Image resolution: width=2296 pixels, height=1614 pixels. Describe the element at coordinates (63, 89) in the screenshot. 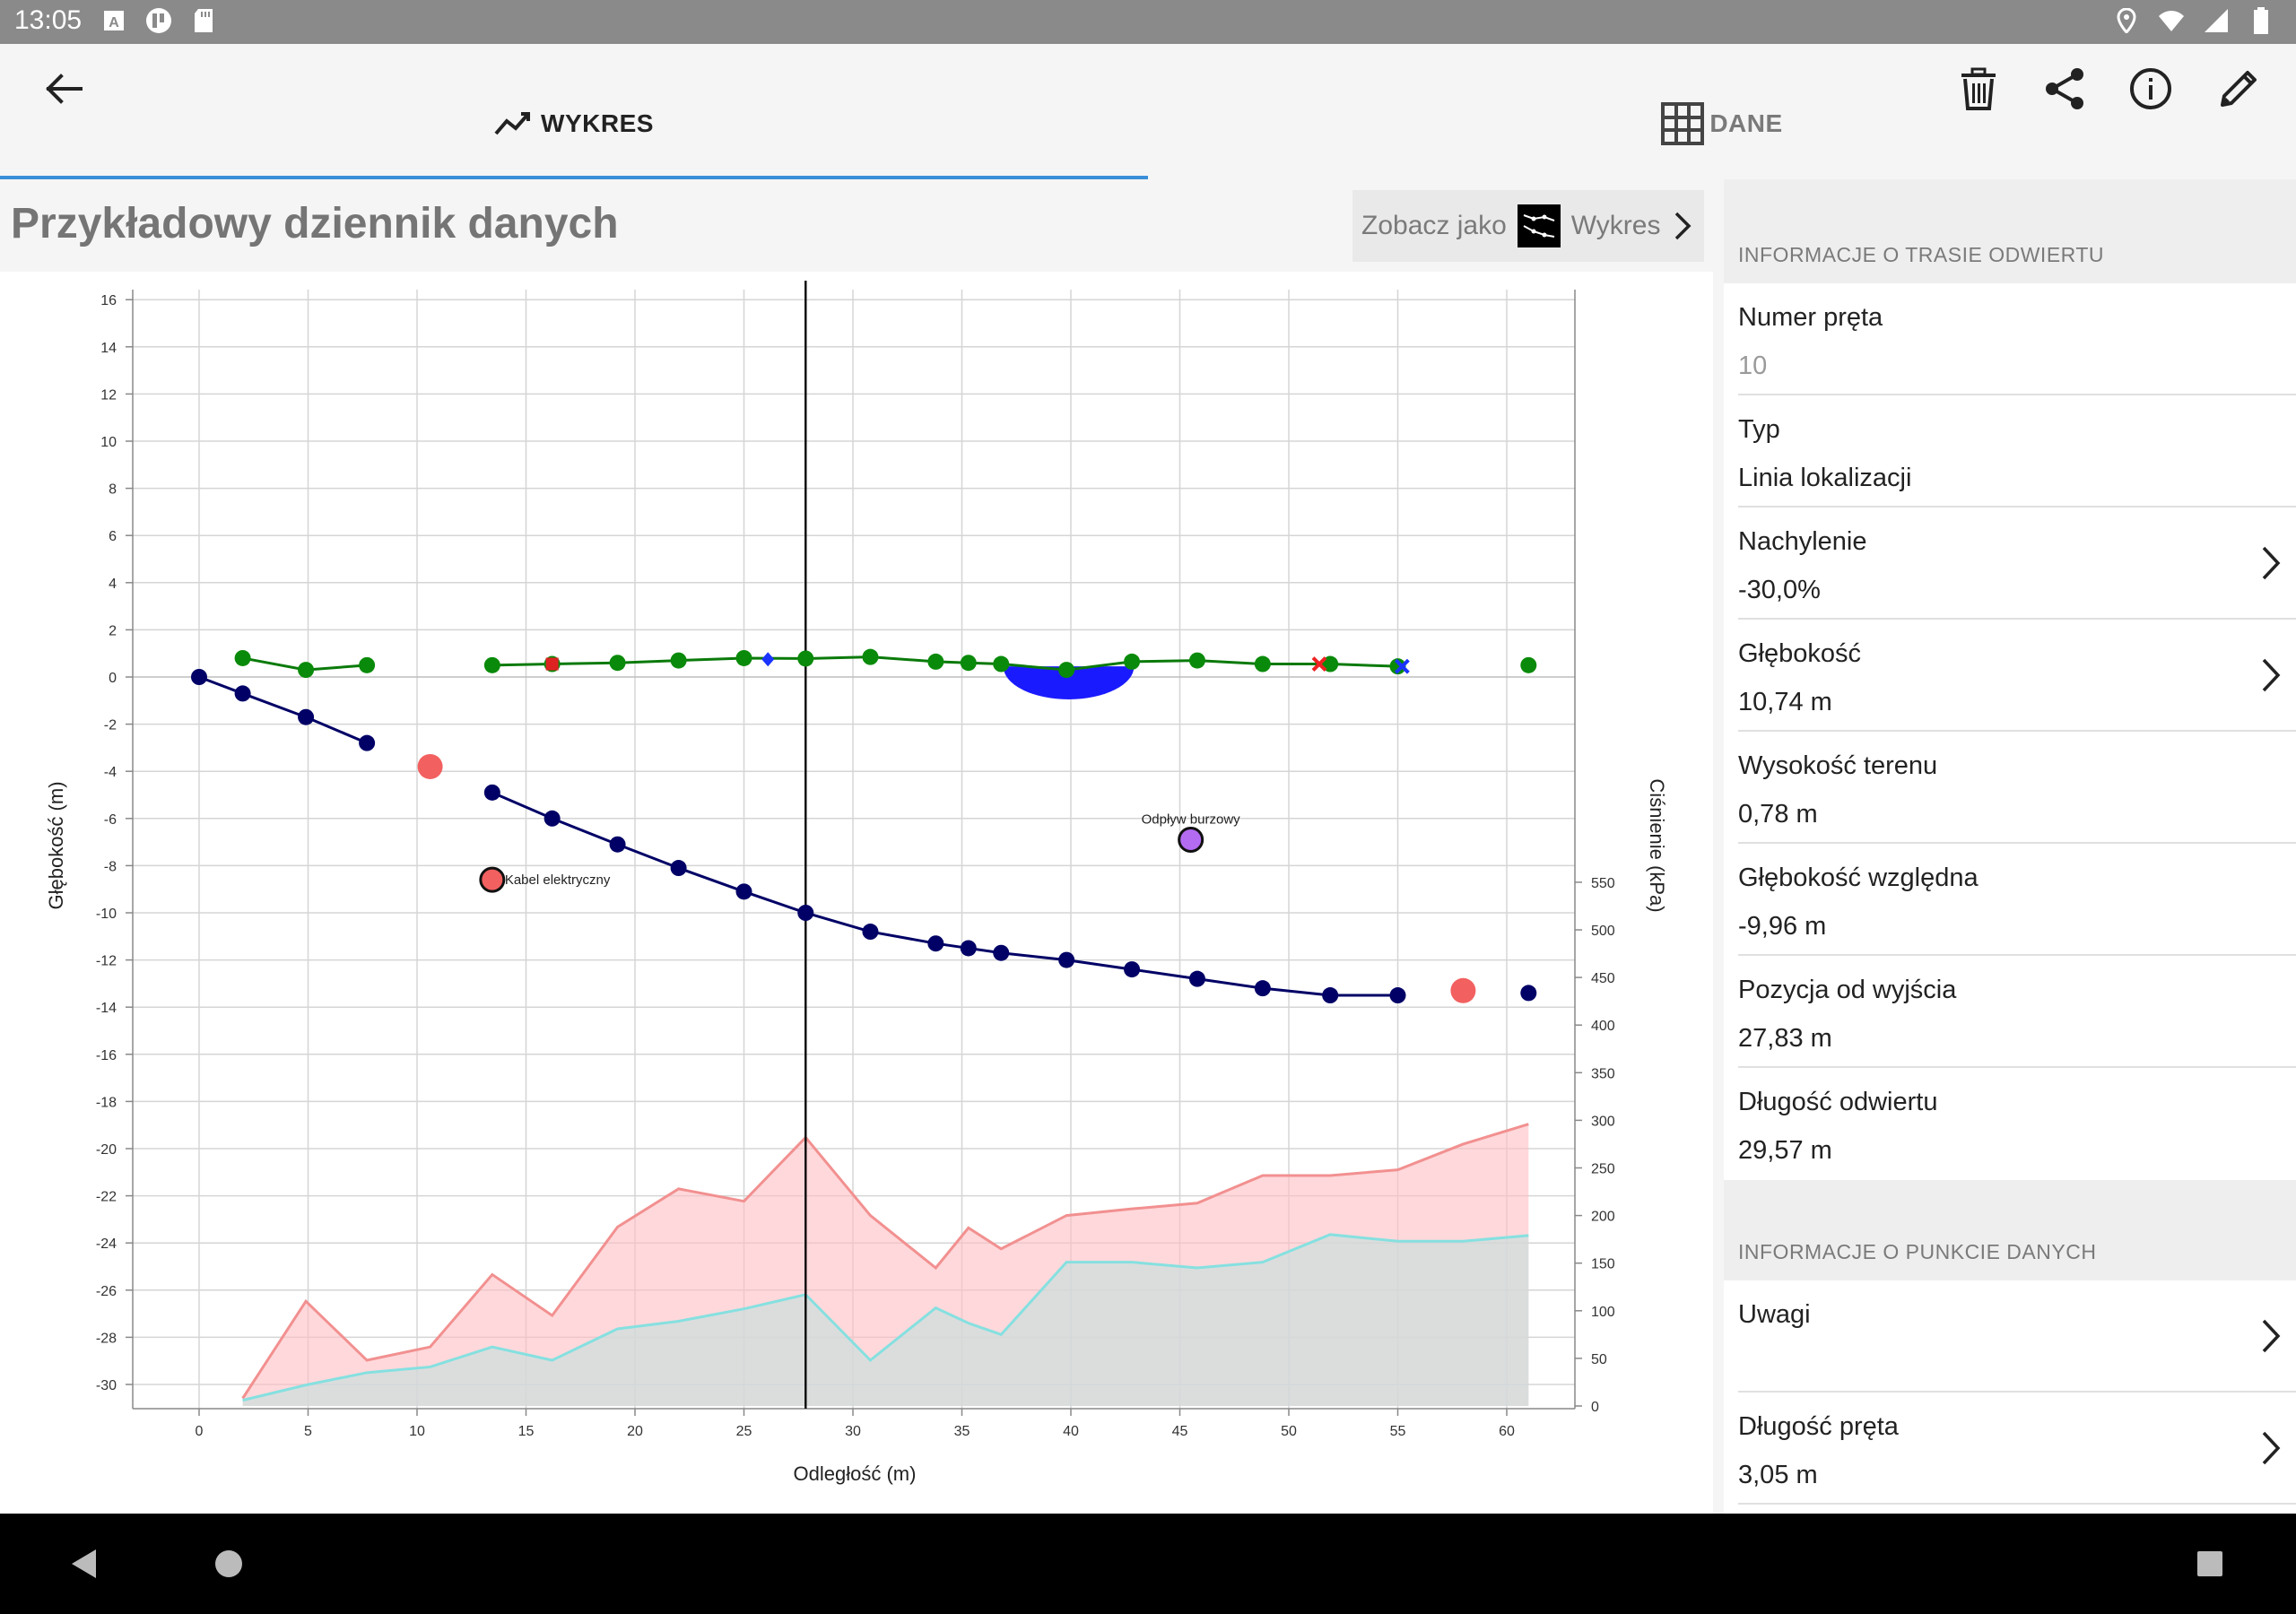

I see `back-button` at that location.